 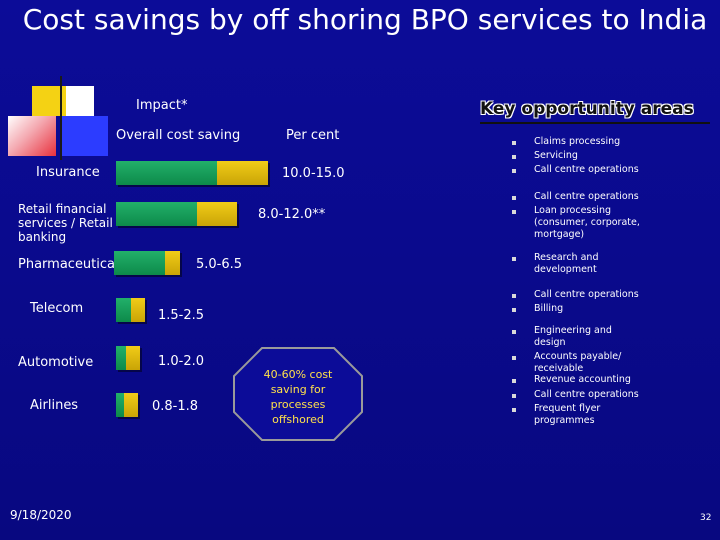 I want to click on value-label-insurance: 10.0-15.0, so click(x=313, y=173).